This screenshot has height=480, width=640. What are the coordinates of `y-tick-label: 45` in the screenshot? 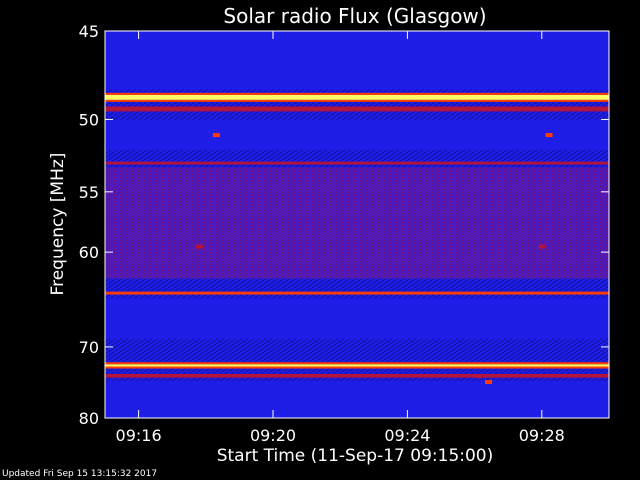 It's located at (89, 31).